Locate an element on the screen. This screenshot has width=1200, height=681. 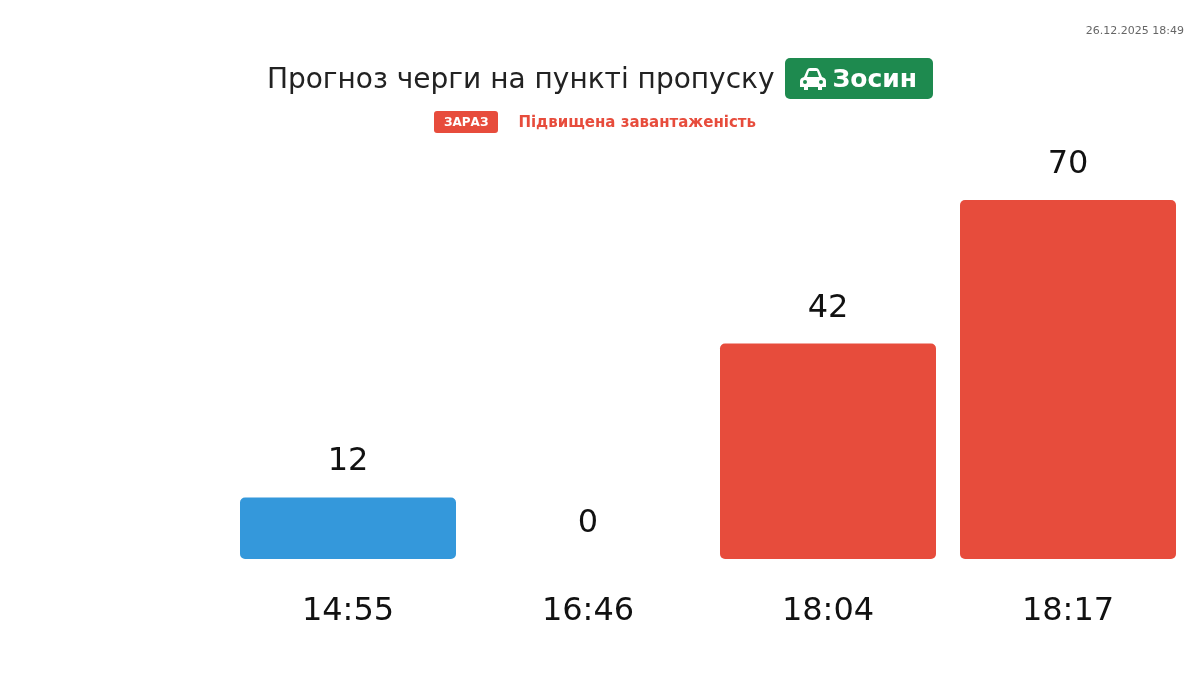
data-label: 70 is located at coordinates (1068, 162).